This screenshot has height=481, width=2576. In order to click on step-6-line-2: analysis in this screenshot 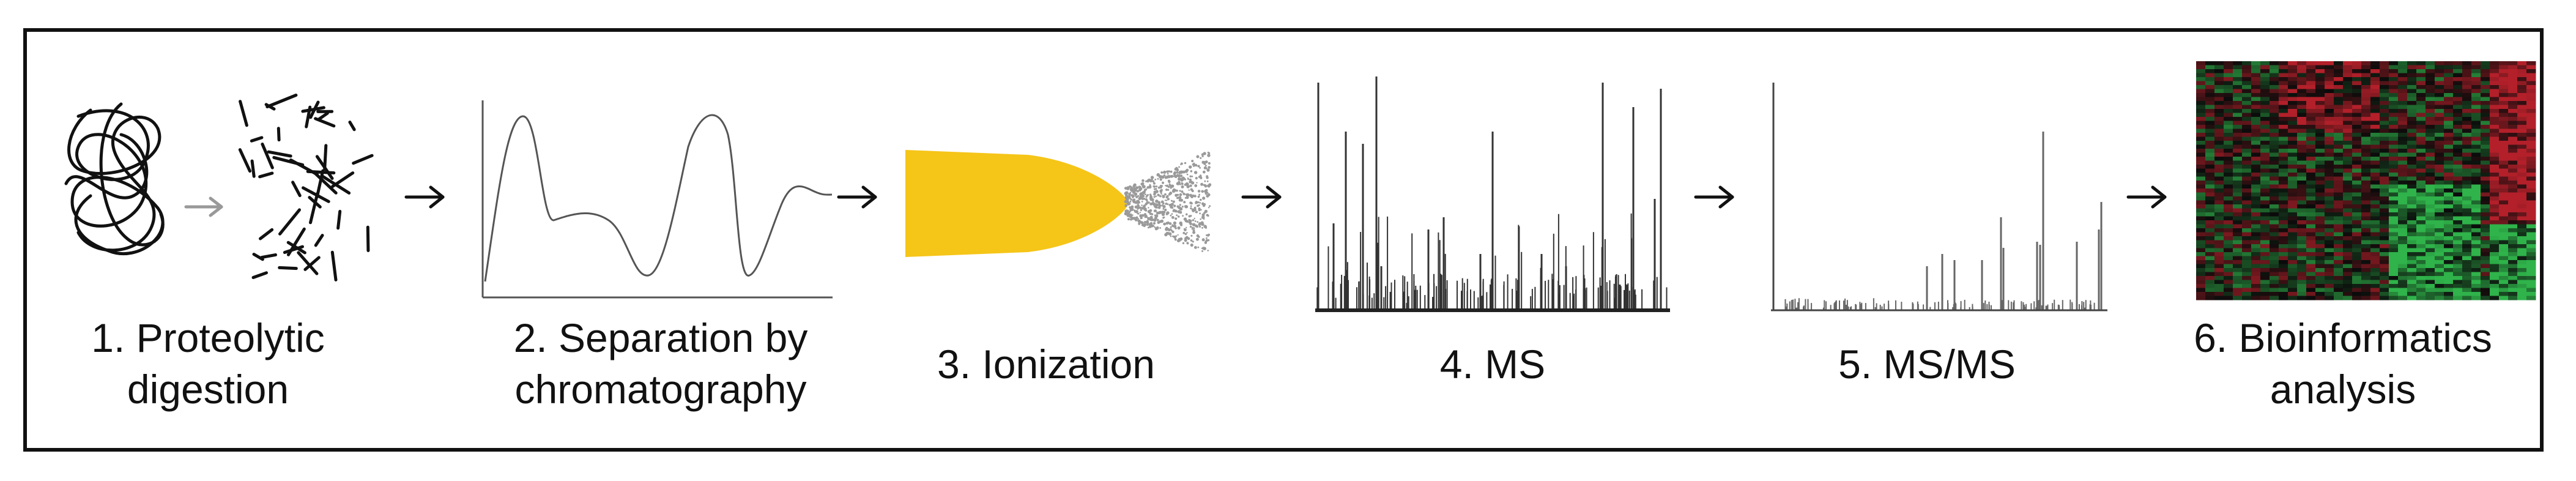, I will do `click(2343, 389)`.